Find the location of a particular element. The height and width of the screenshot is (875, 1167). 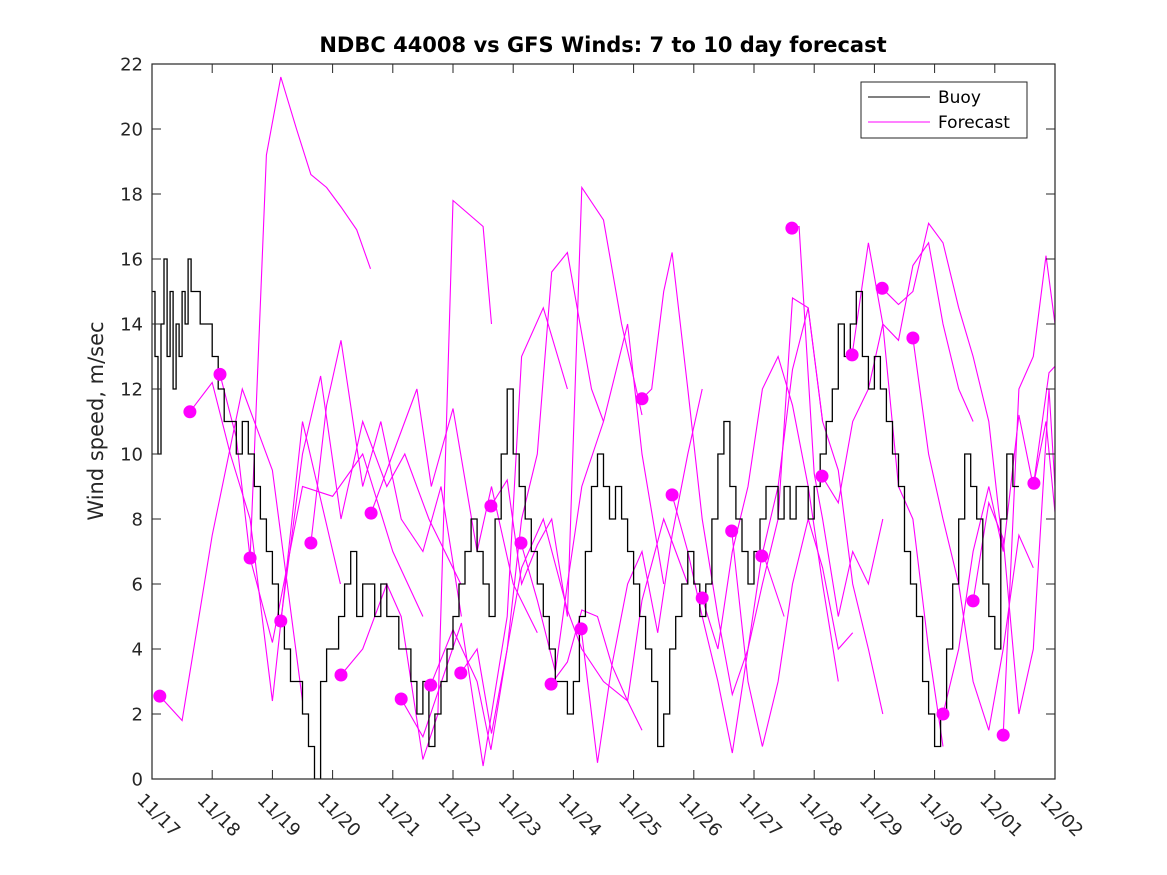

y-tick-label: 16 is located at coordinates (131, 260).